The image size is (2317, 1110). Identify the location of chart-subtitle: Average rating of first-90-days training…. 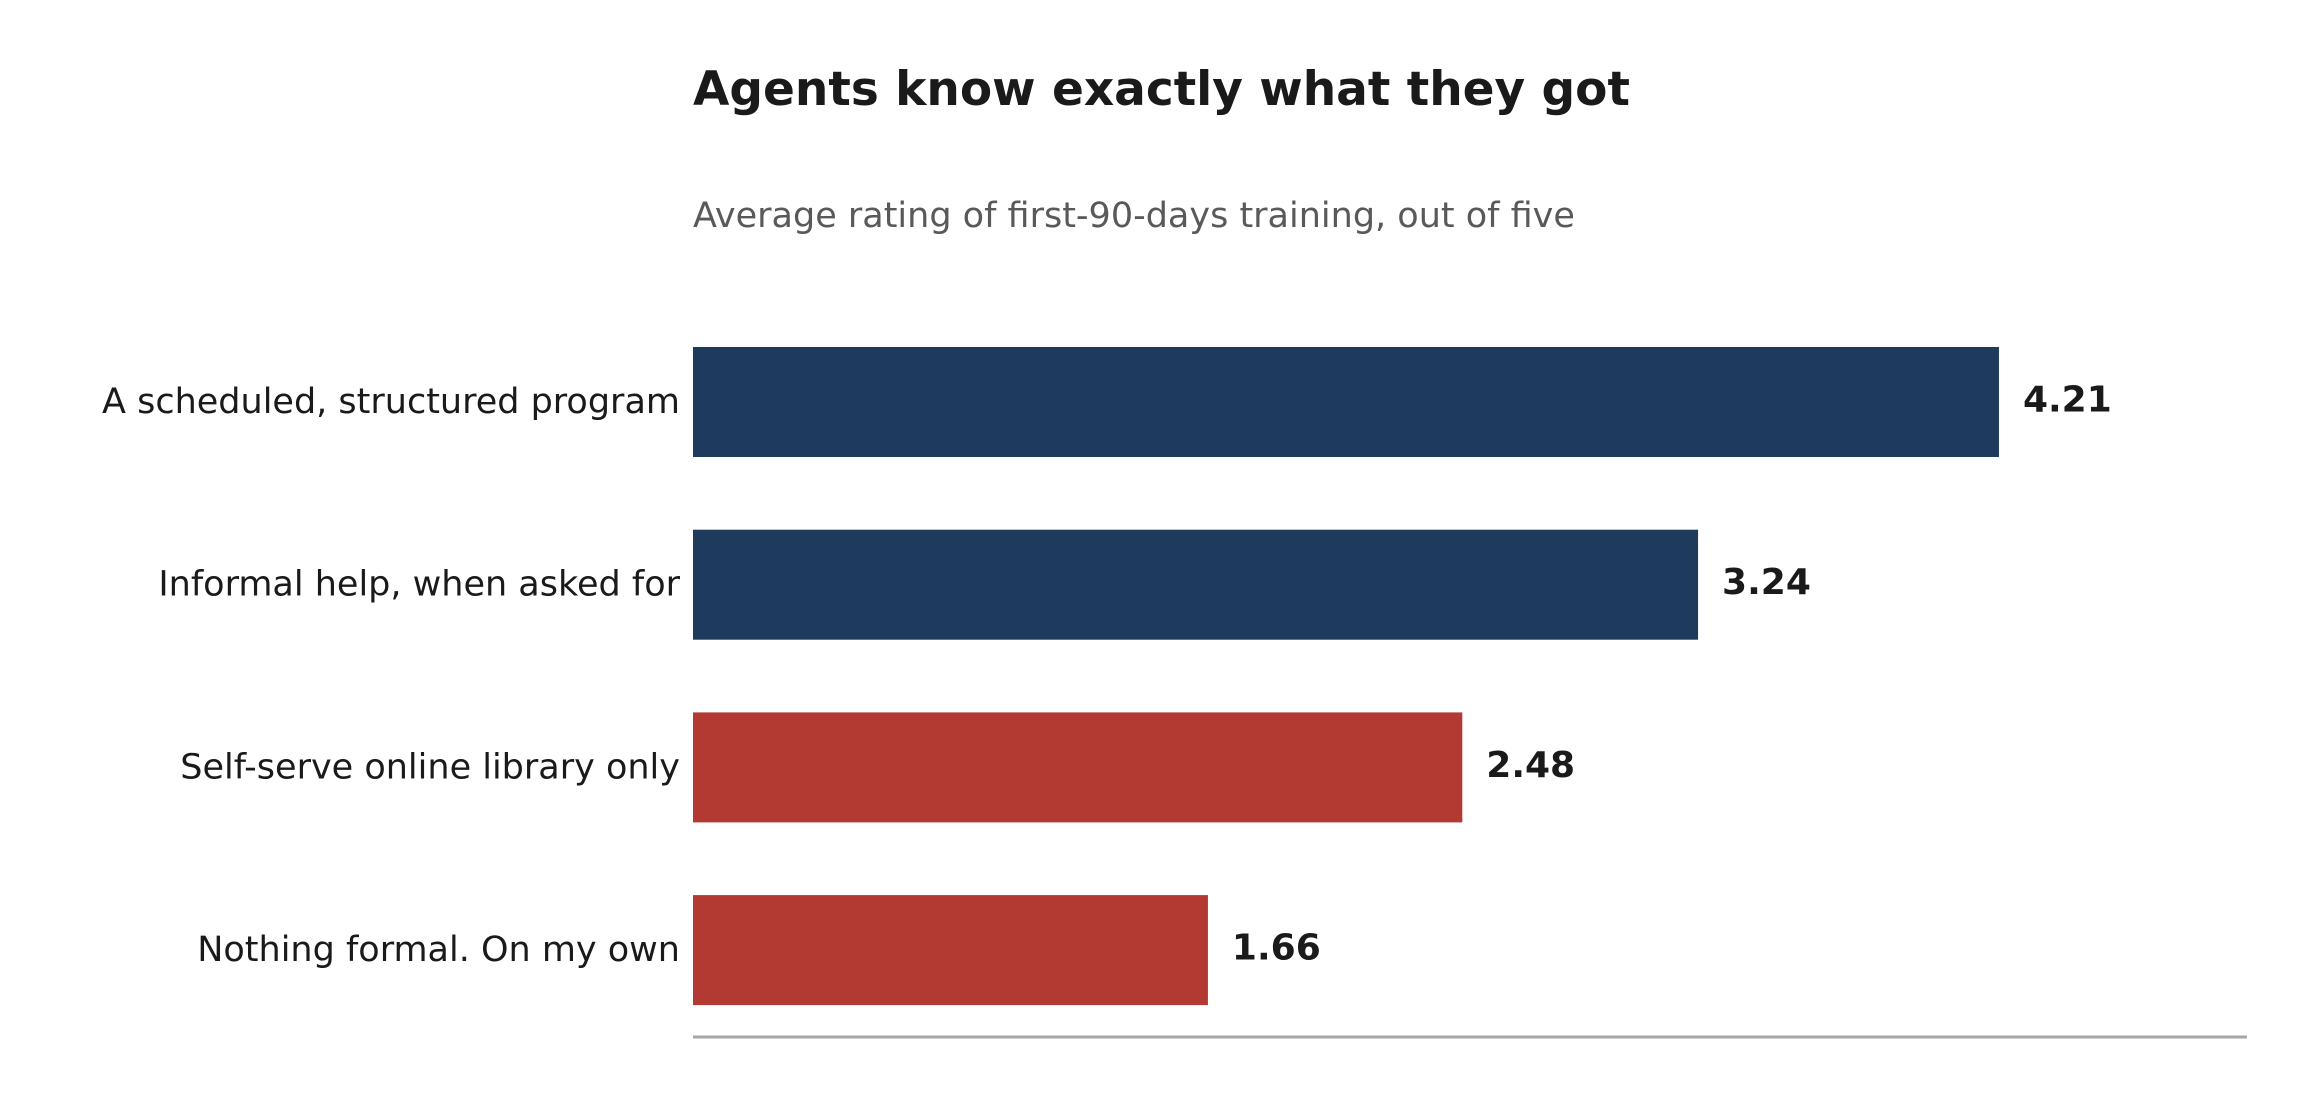
(1134, 216).